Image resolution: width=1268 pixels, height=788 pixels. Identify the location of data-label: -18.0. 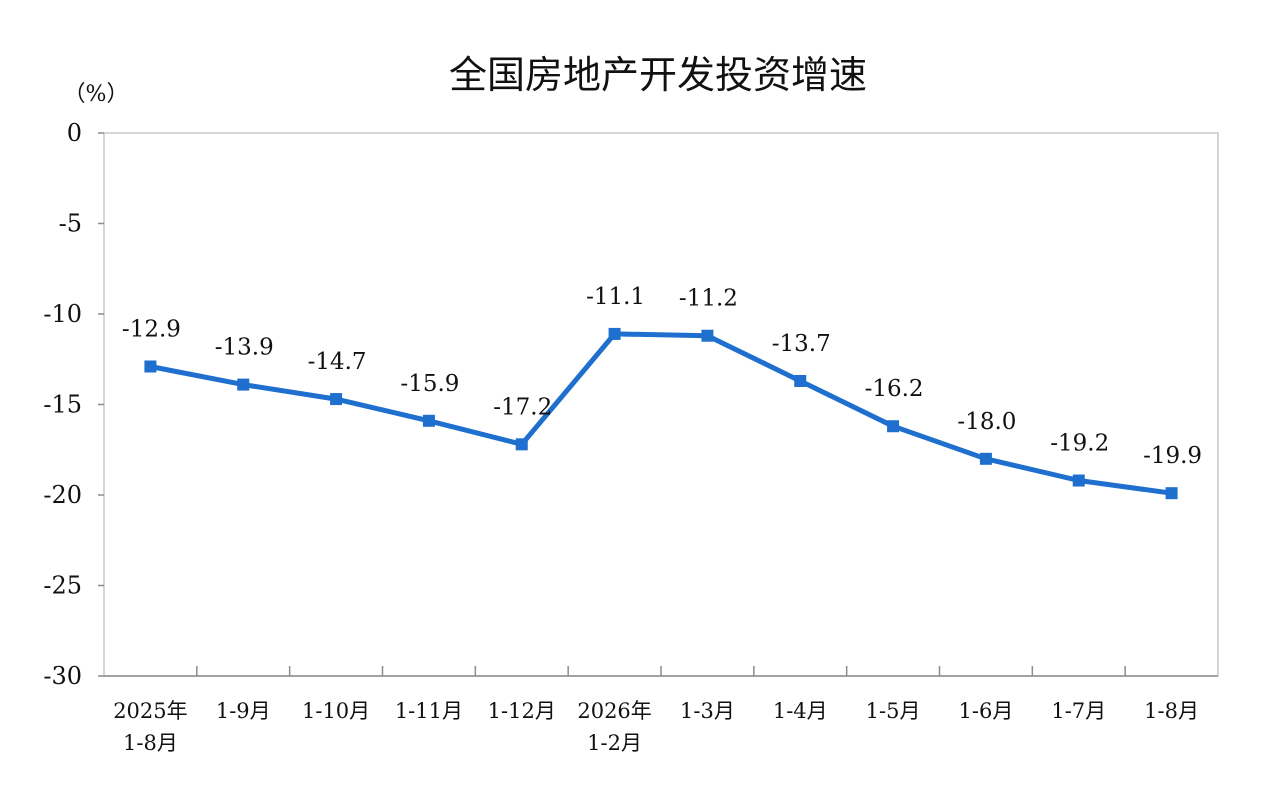
(986, 422).